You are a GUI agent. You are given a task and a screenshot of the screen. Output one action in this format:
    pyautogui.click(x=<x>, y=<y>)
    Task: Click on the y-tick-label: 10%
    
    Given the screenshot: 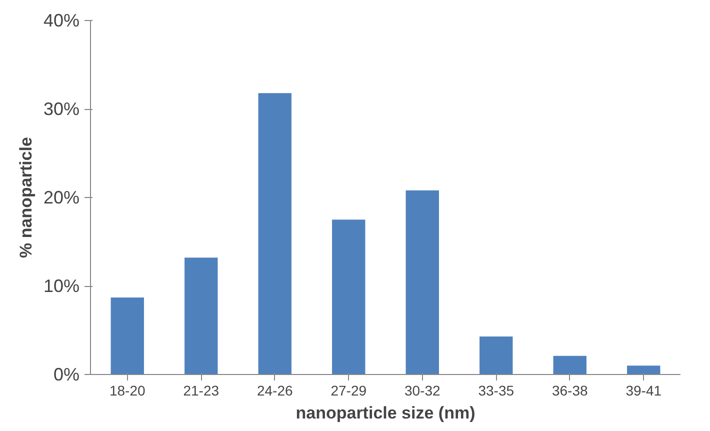 What is the action you would take?
    pyautogui.click(x=61, y=286)
    